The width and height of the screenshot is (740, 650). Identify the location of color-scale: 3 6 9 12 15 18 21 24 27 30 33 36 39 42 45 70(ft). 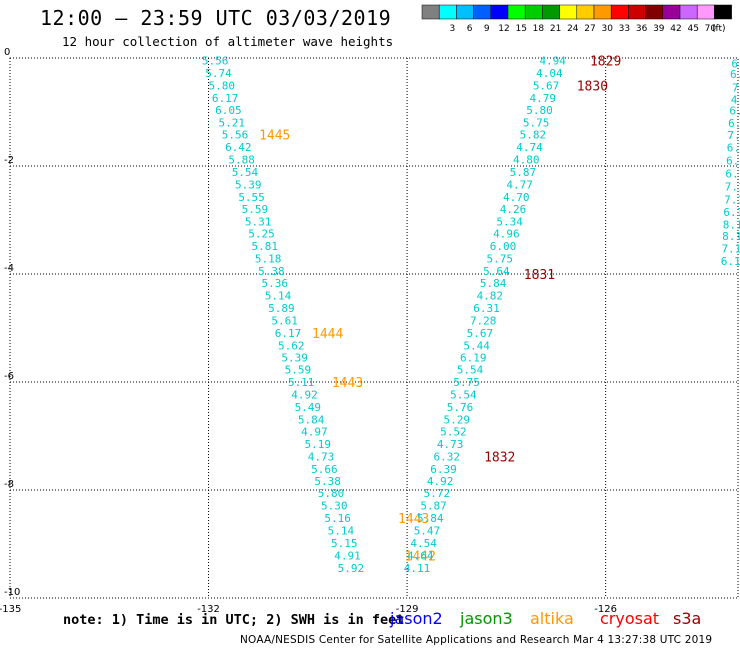
(576, 19).